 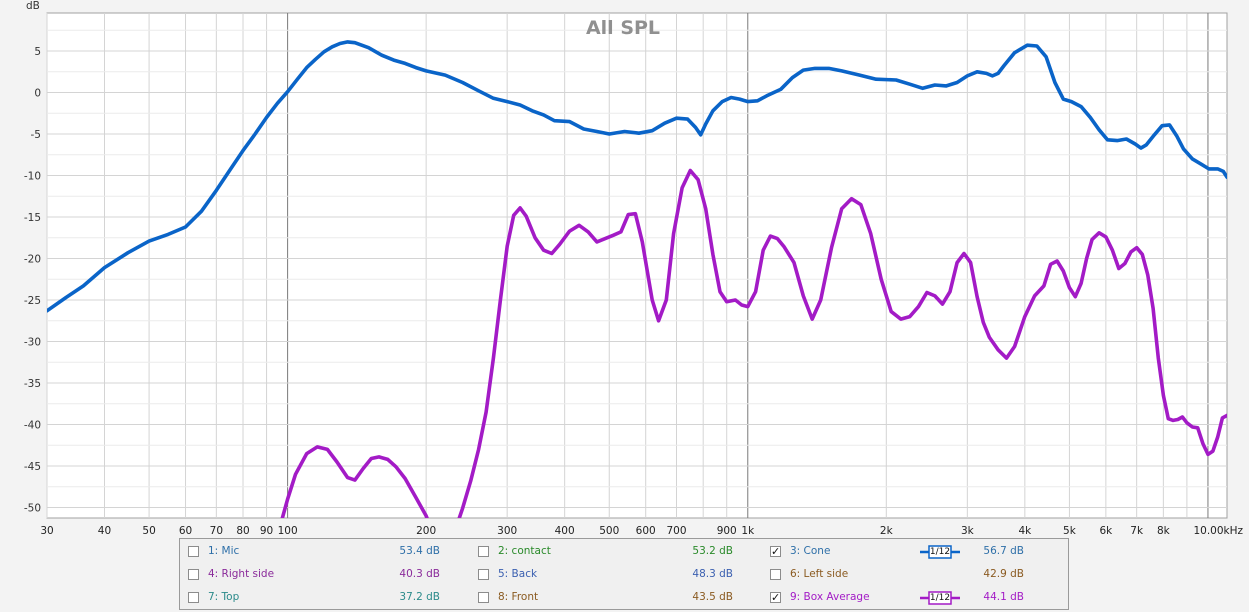 What do you see at coordinates (32, 218) in the screenshot?
I see `y-tick-label: -15` at bounding box center [32, 218].